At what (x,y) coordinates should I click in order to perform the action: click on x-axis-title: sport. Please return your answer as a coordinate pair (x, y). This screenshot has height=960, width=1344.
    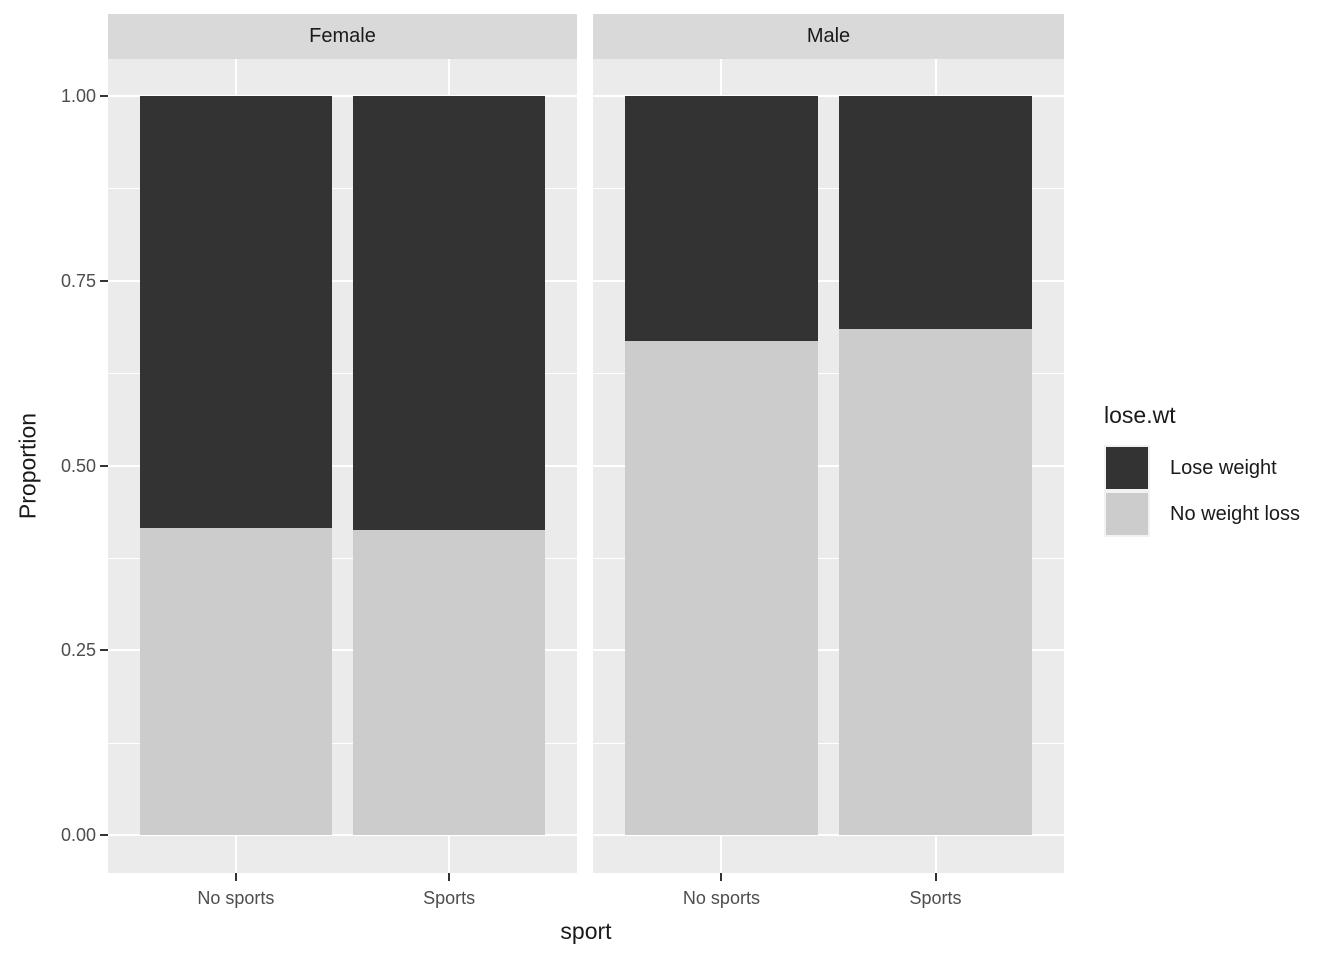
    Looking at the image, I should click on (586, 931).